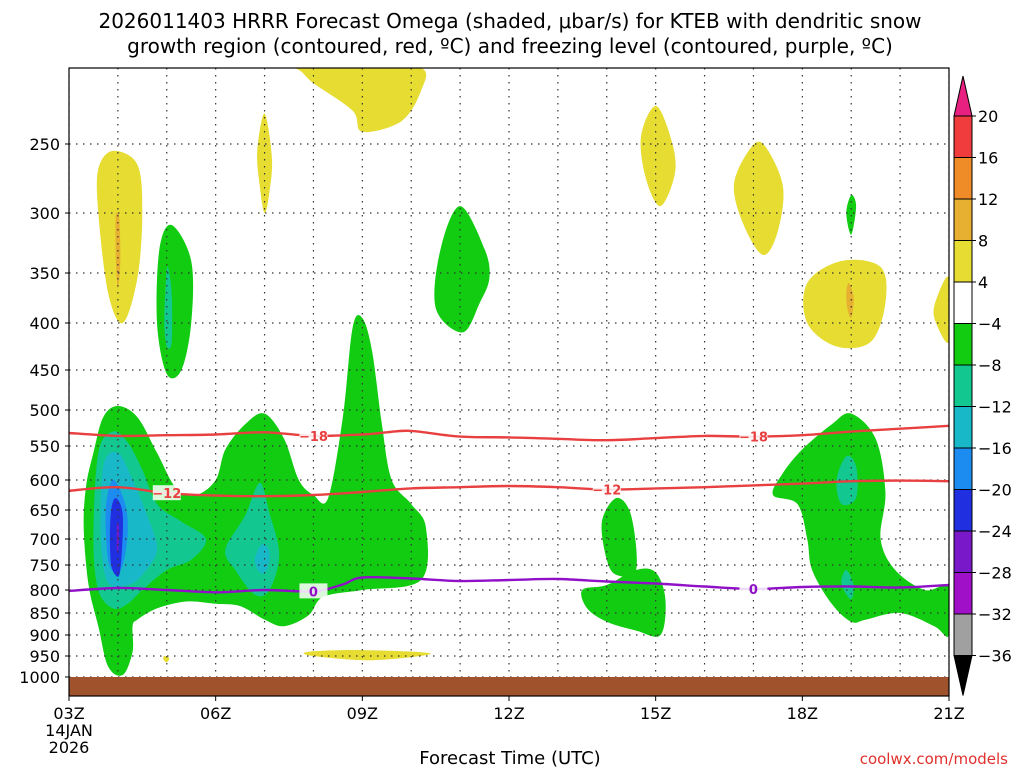 The image size is (1024, 768). I want to click on colorbar-label-8: −16, so click(995, 448).